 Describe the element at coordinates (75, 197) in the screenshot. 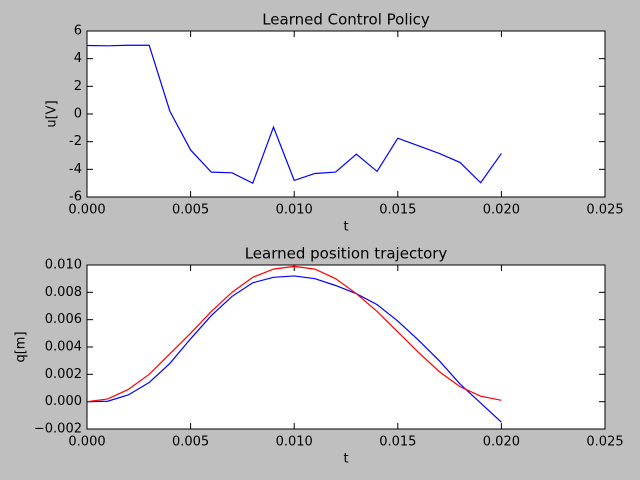

I see `y-tick-label: -6` at that location.